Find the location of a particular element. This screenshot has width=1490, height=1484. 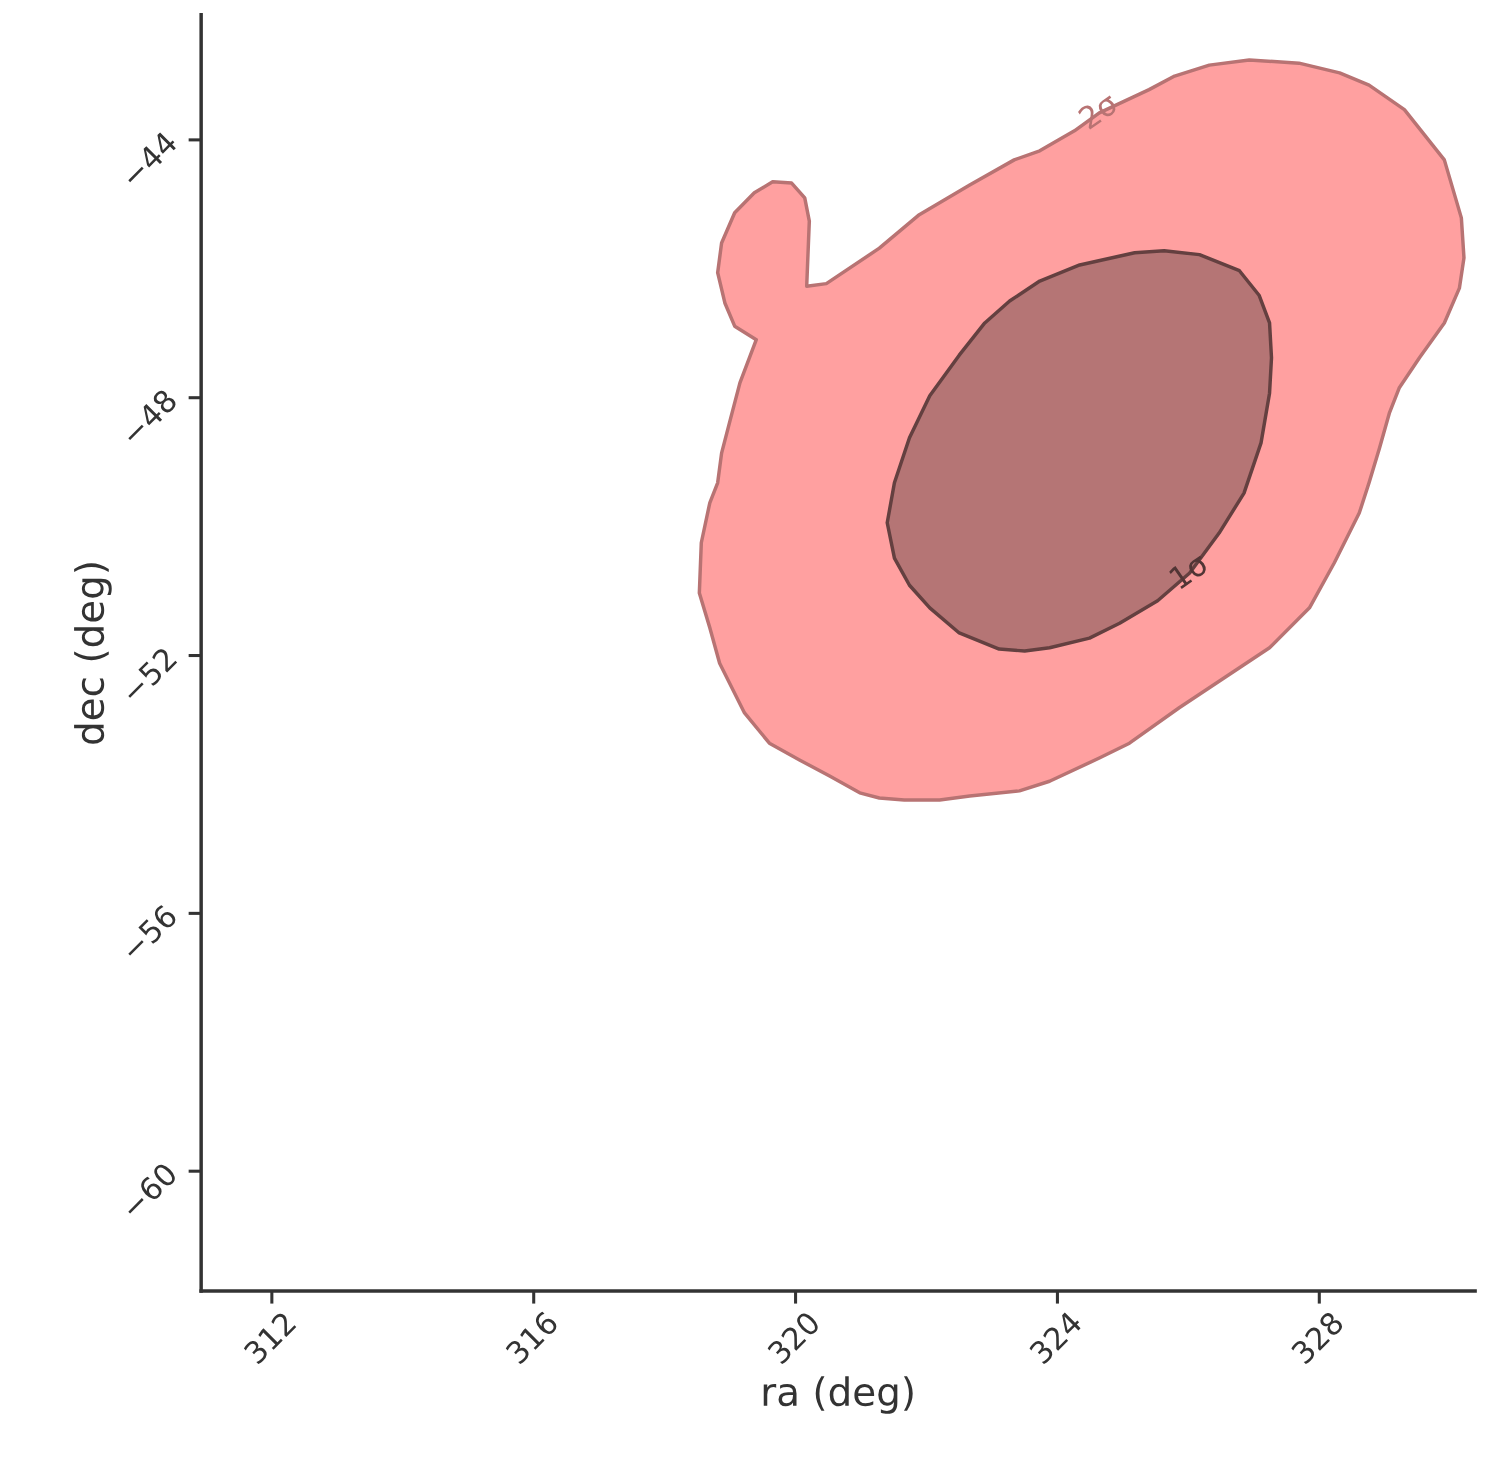

y-tick-label: −44 is located at coordinates (149, 159).